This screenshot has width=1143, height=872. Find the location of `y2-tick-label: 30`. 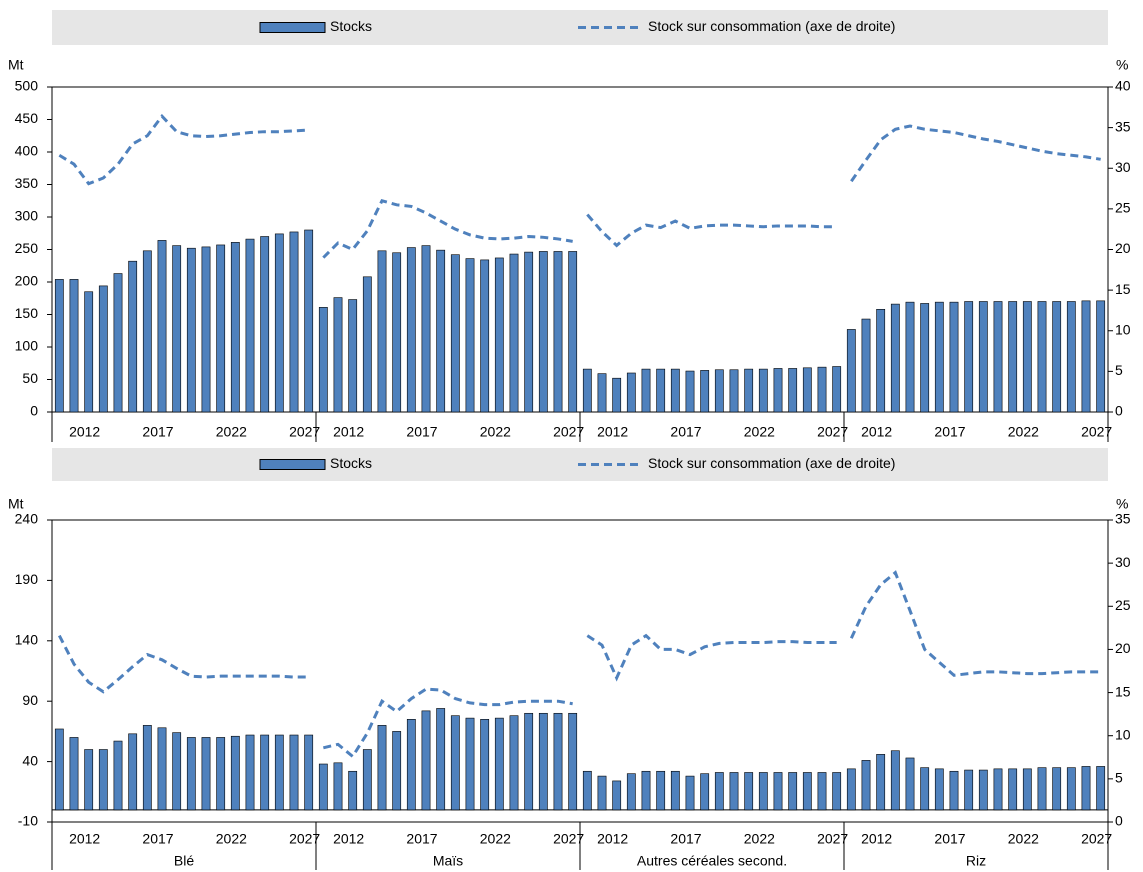

y2-tick-label: 30 is located at coordinates (1123, 167).